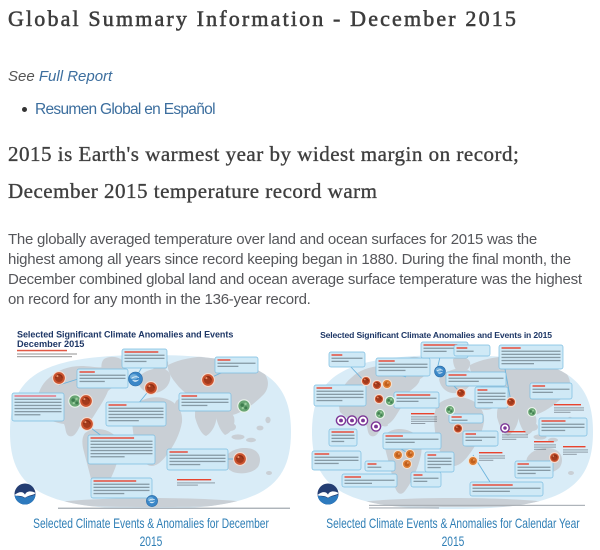 Image resolution: width=600 pixels, height=550 pixels. What do you see at coordinates (50, 344) in the screenshot?
I see `svg-text: December 2015` at bounding box center [50, 344].